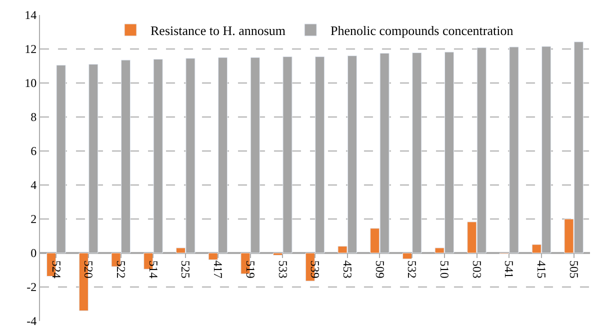 Image resolution: width=600 pixels, height=336 pixels. I want to click on x-tick-label: 539, so click(315, 269).